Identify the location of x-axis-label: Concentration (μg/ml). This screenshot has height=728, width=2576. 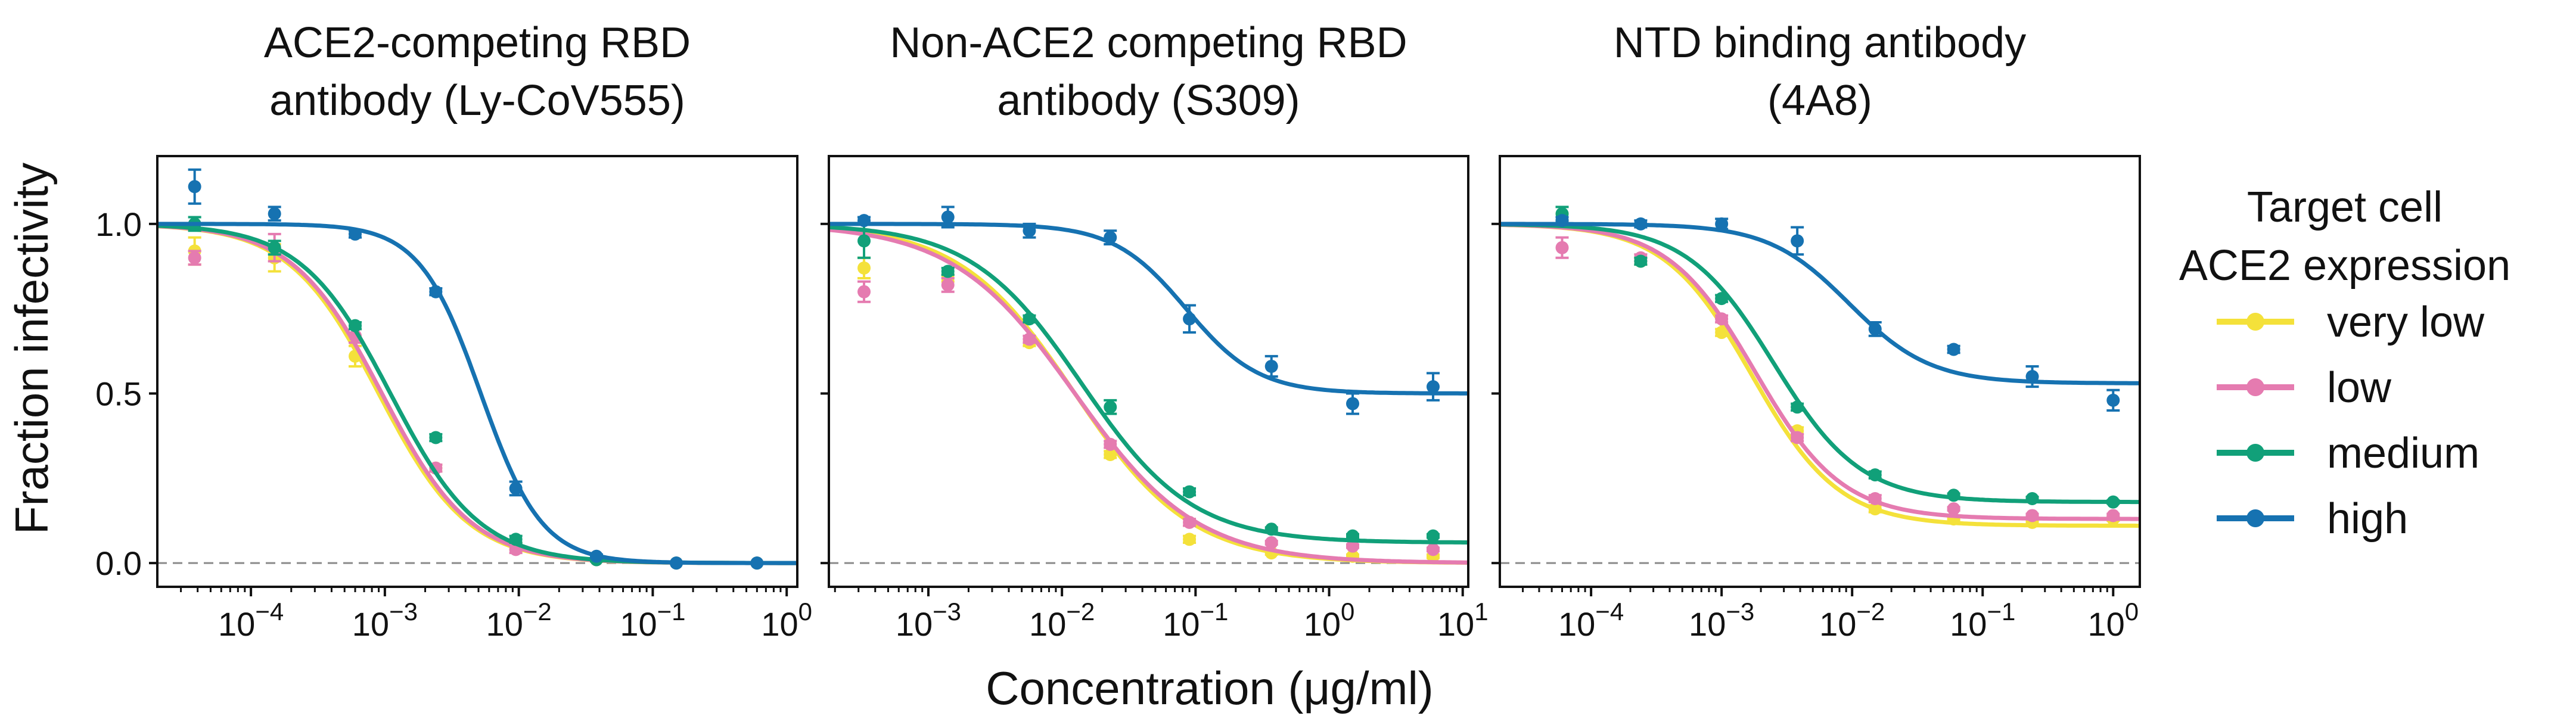
(1210, 688).